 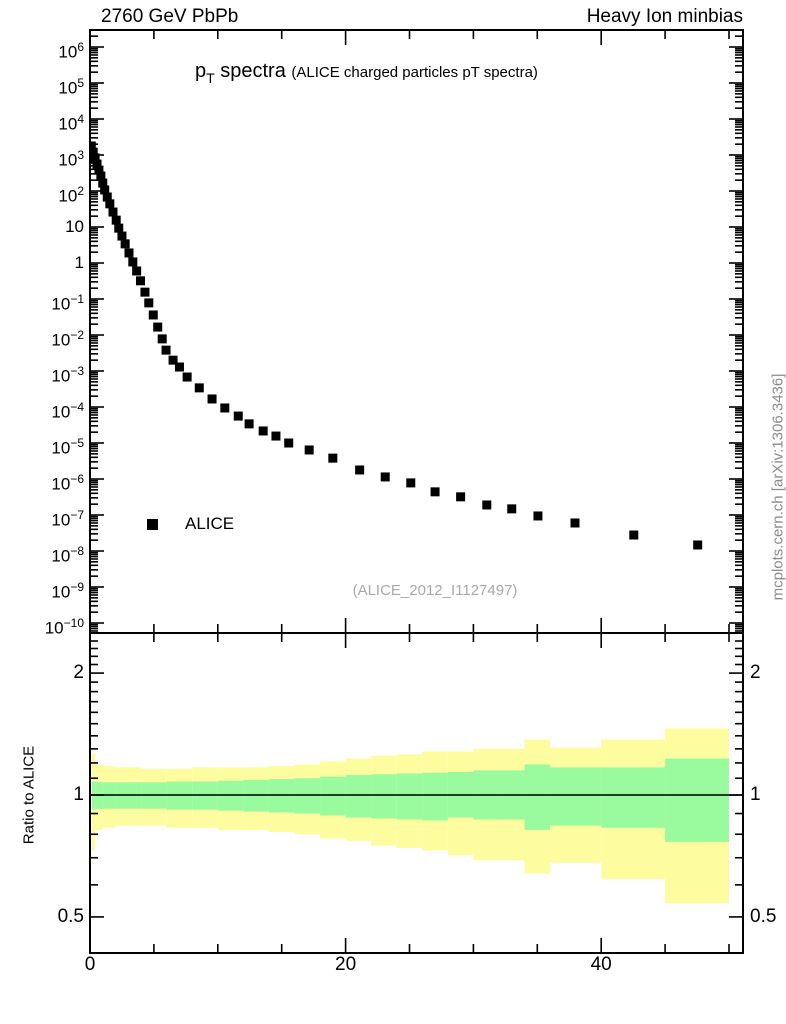 I want to click on y-axis-tick-label: 10⁻⁷, so click(x=67, y=519).